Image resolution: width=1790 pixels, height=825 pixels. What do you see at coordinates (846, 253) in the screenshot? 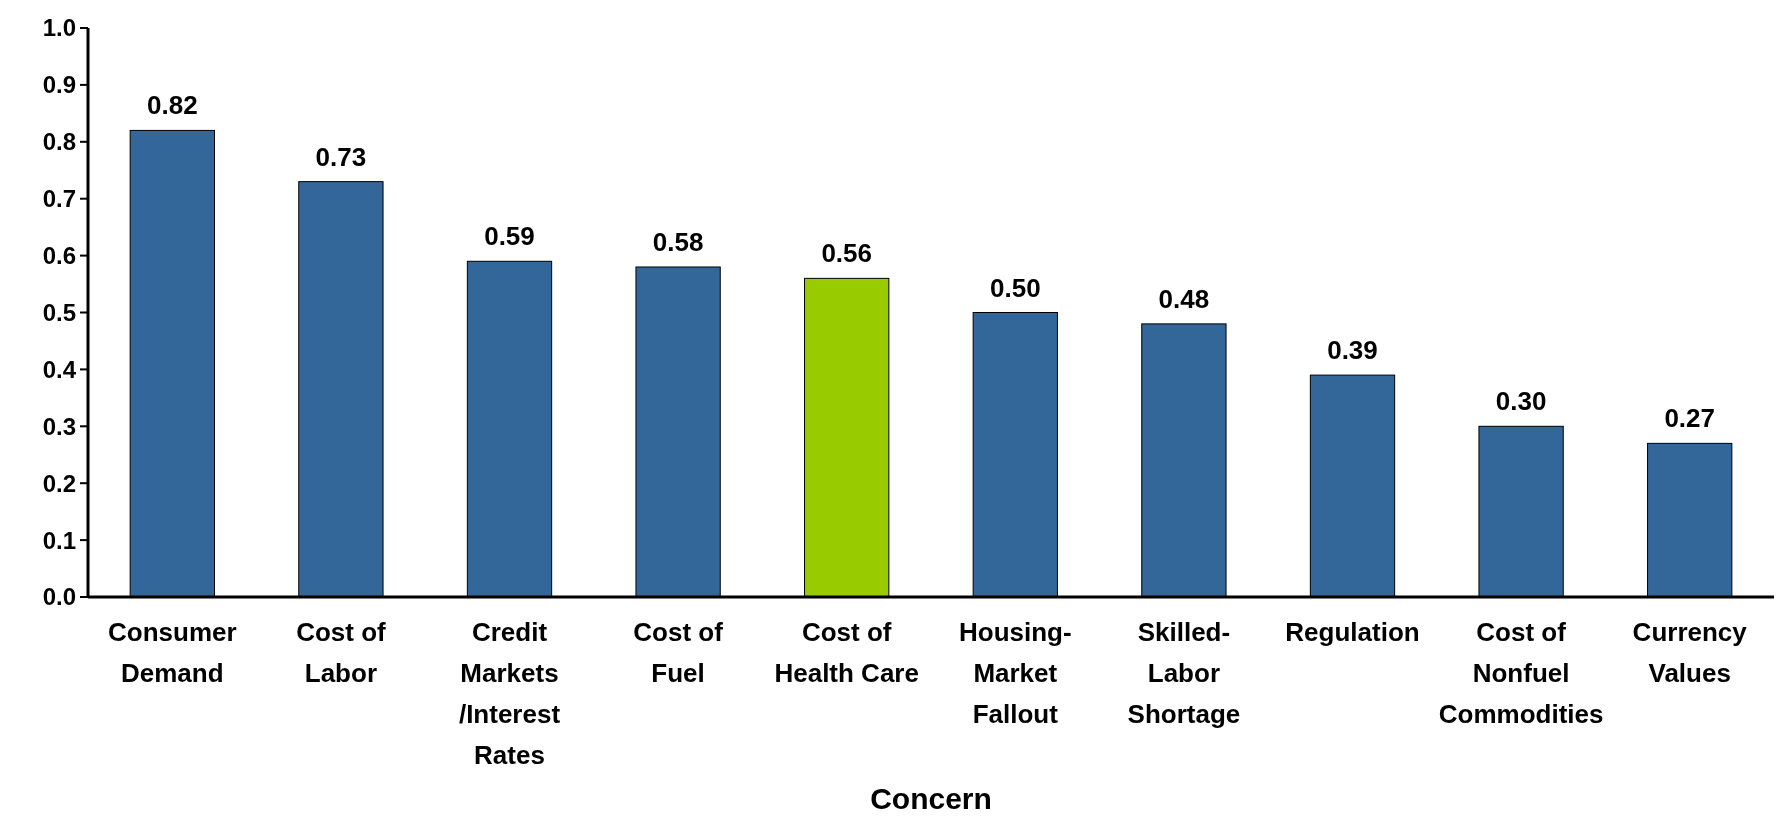
I see `data-label: 0.56` at bounding box center [846, 253].